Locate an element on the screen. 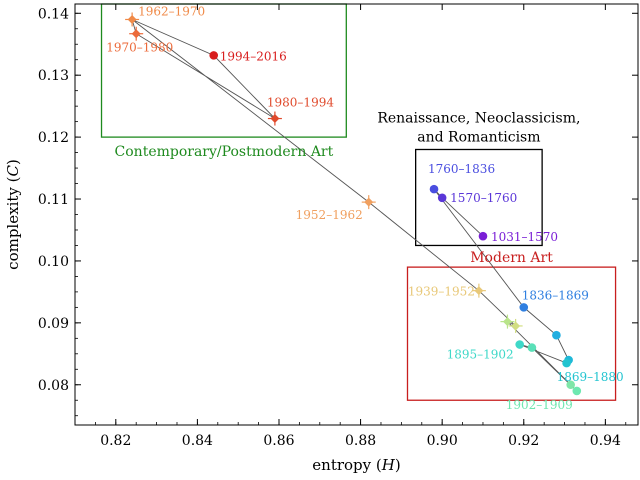 The image size is (640, 480). annotation-modern-art: Modern Art is located at coordinates (511, 258).